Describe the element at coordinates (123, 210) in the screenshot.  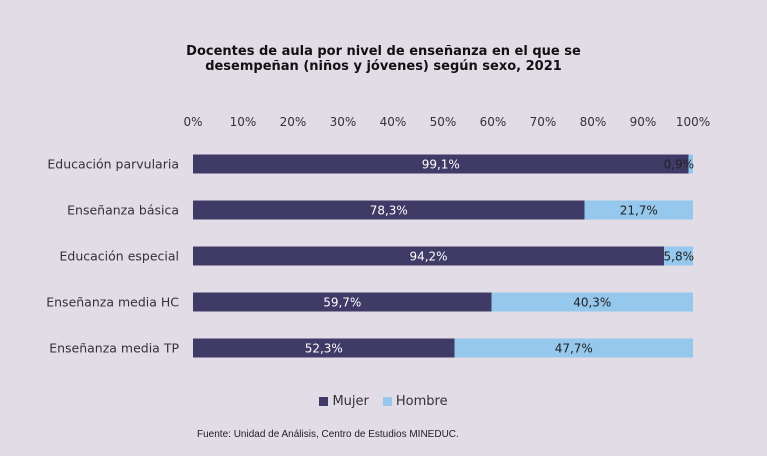
I see `category-label-1: Enseñanza básica` at that location.